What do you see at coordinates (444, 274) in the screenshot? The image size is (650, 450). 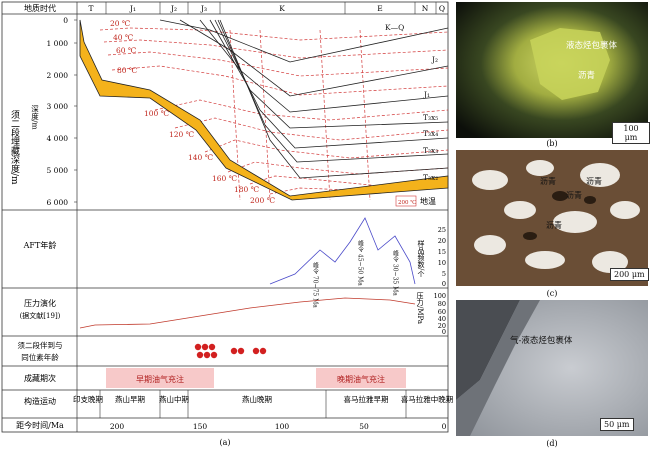 I see `aft-tick-5: 5` at bounding box center [444, 274].